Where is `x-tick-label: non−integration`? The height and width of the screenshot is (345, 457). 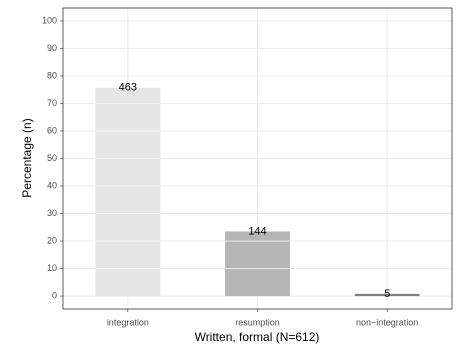 x-tick-label: non−integration is located at coordinates (387, 322).